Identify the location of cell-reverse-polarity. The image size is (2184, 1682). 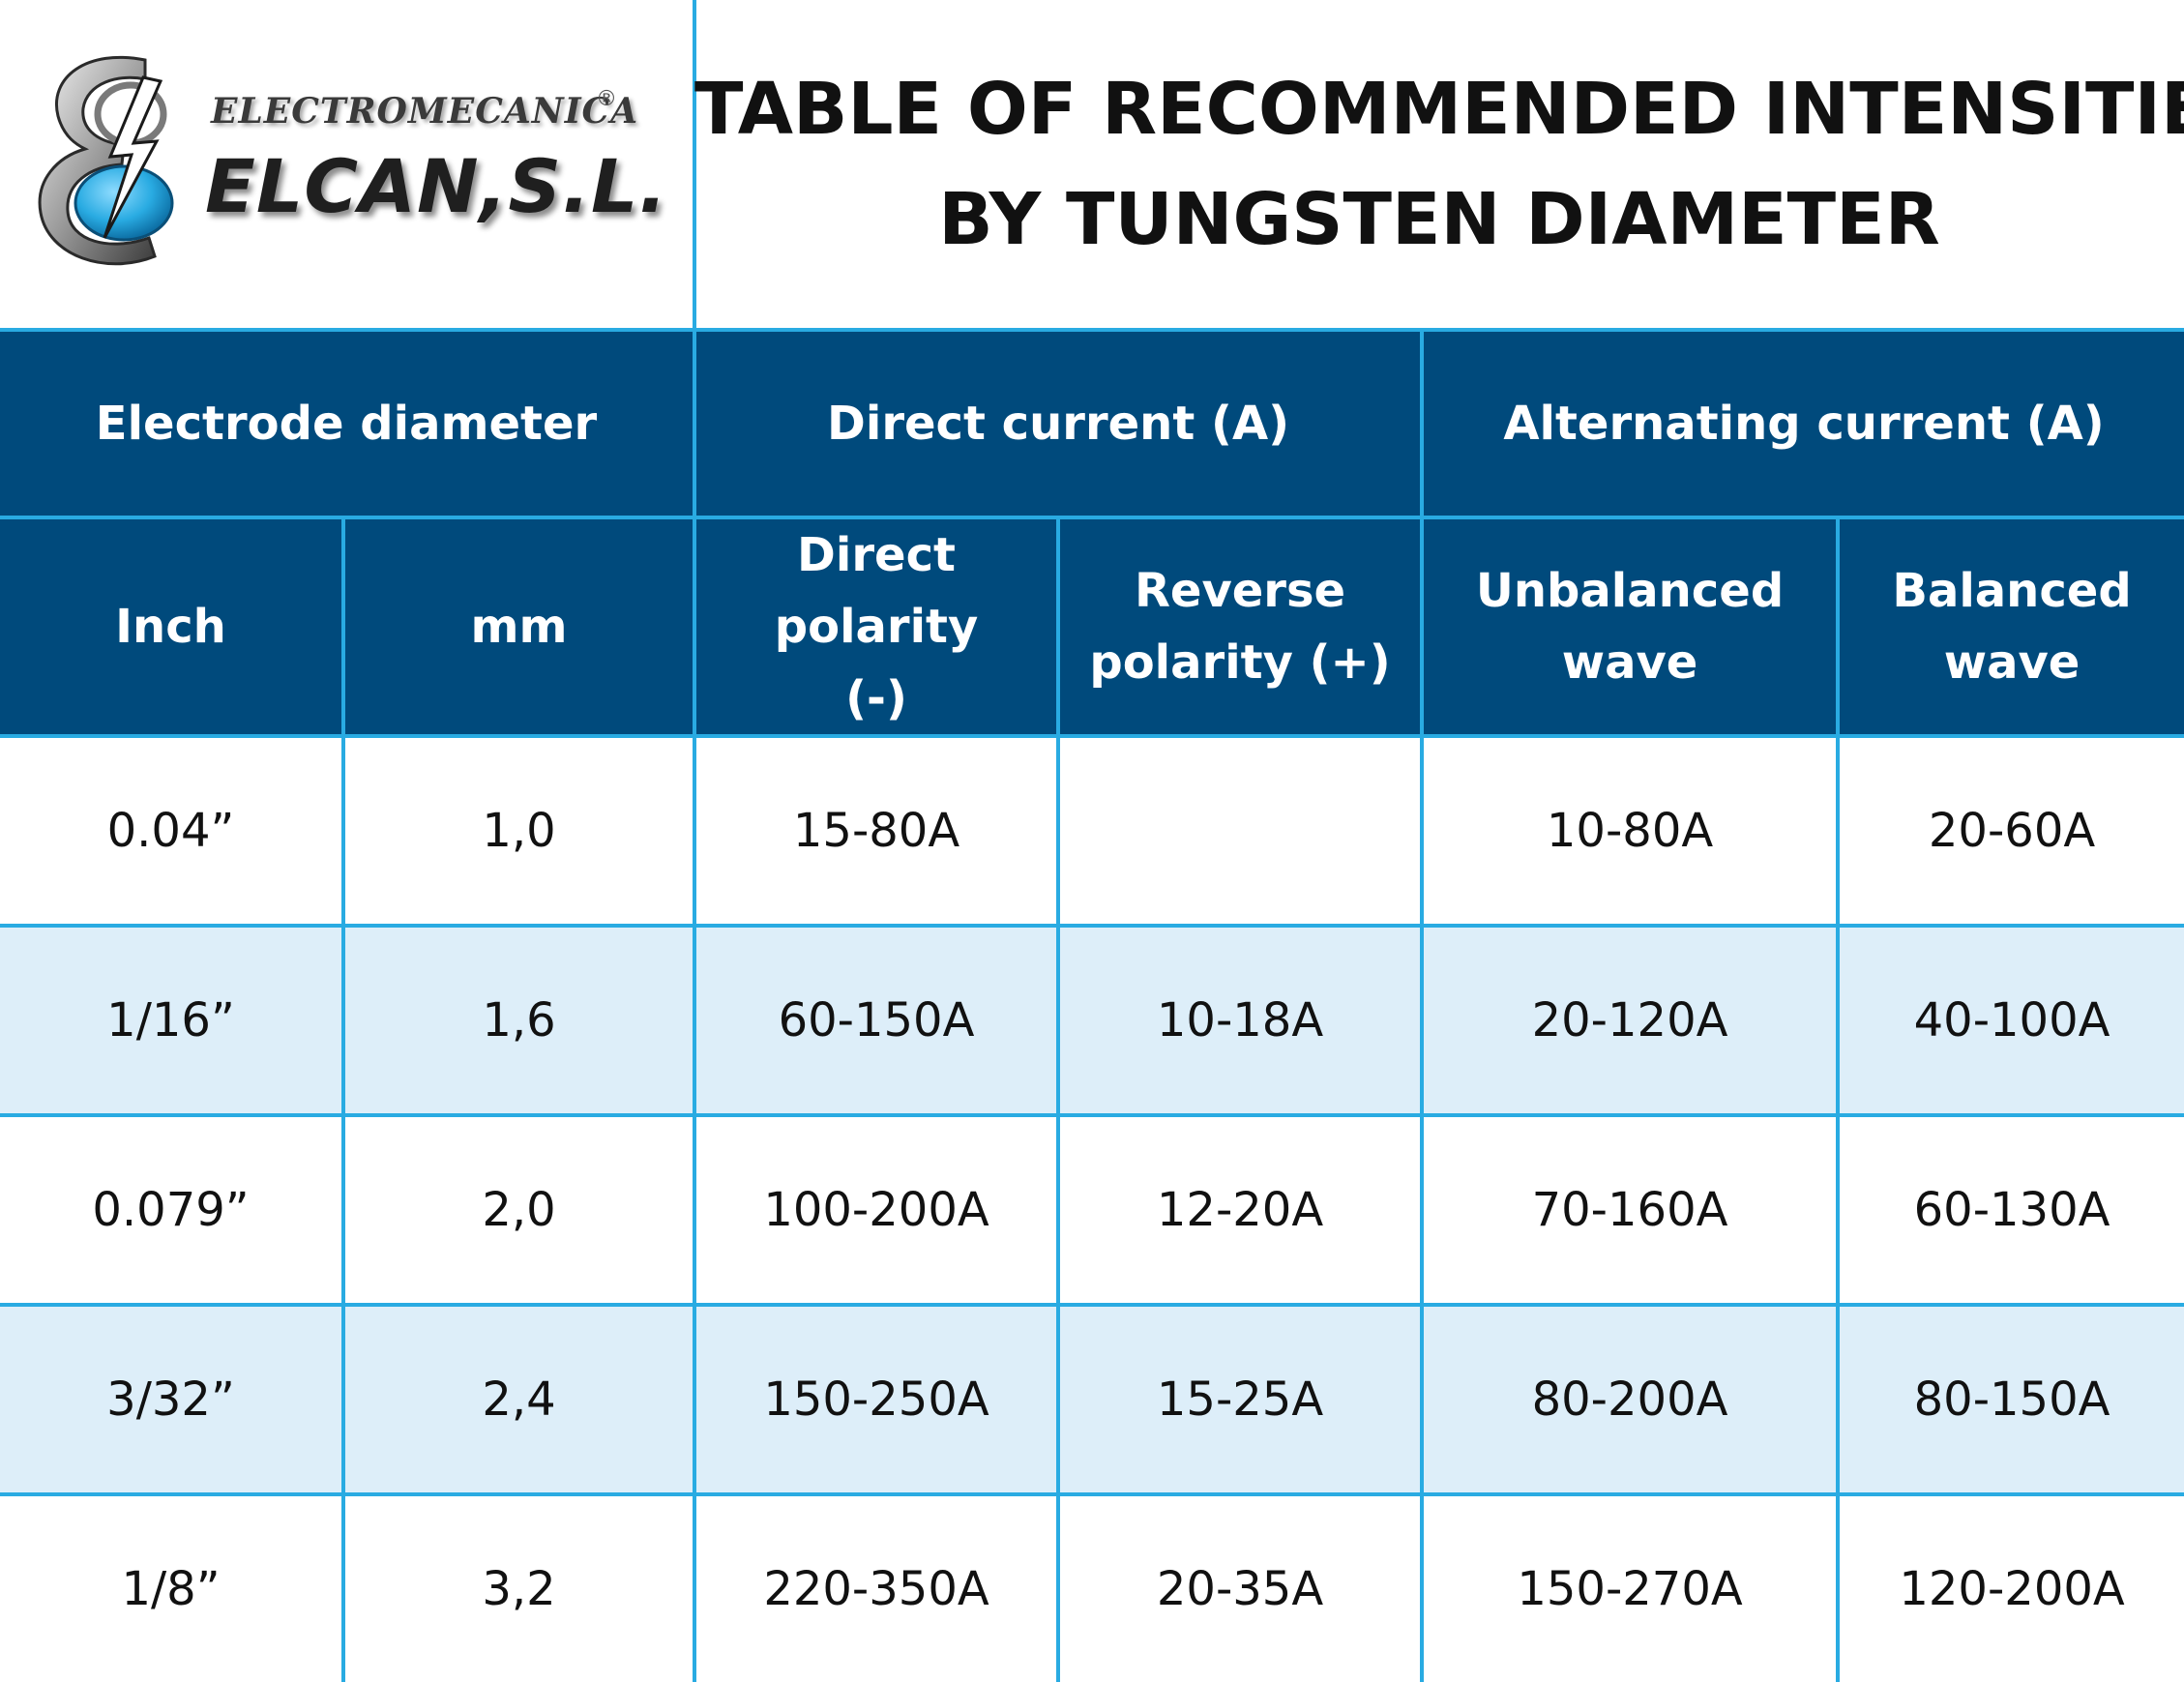
(1241, 831).